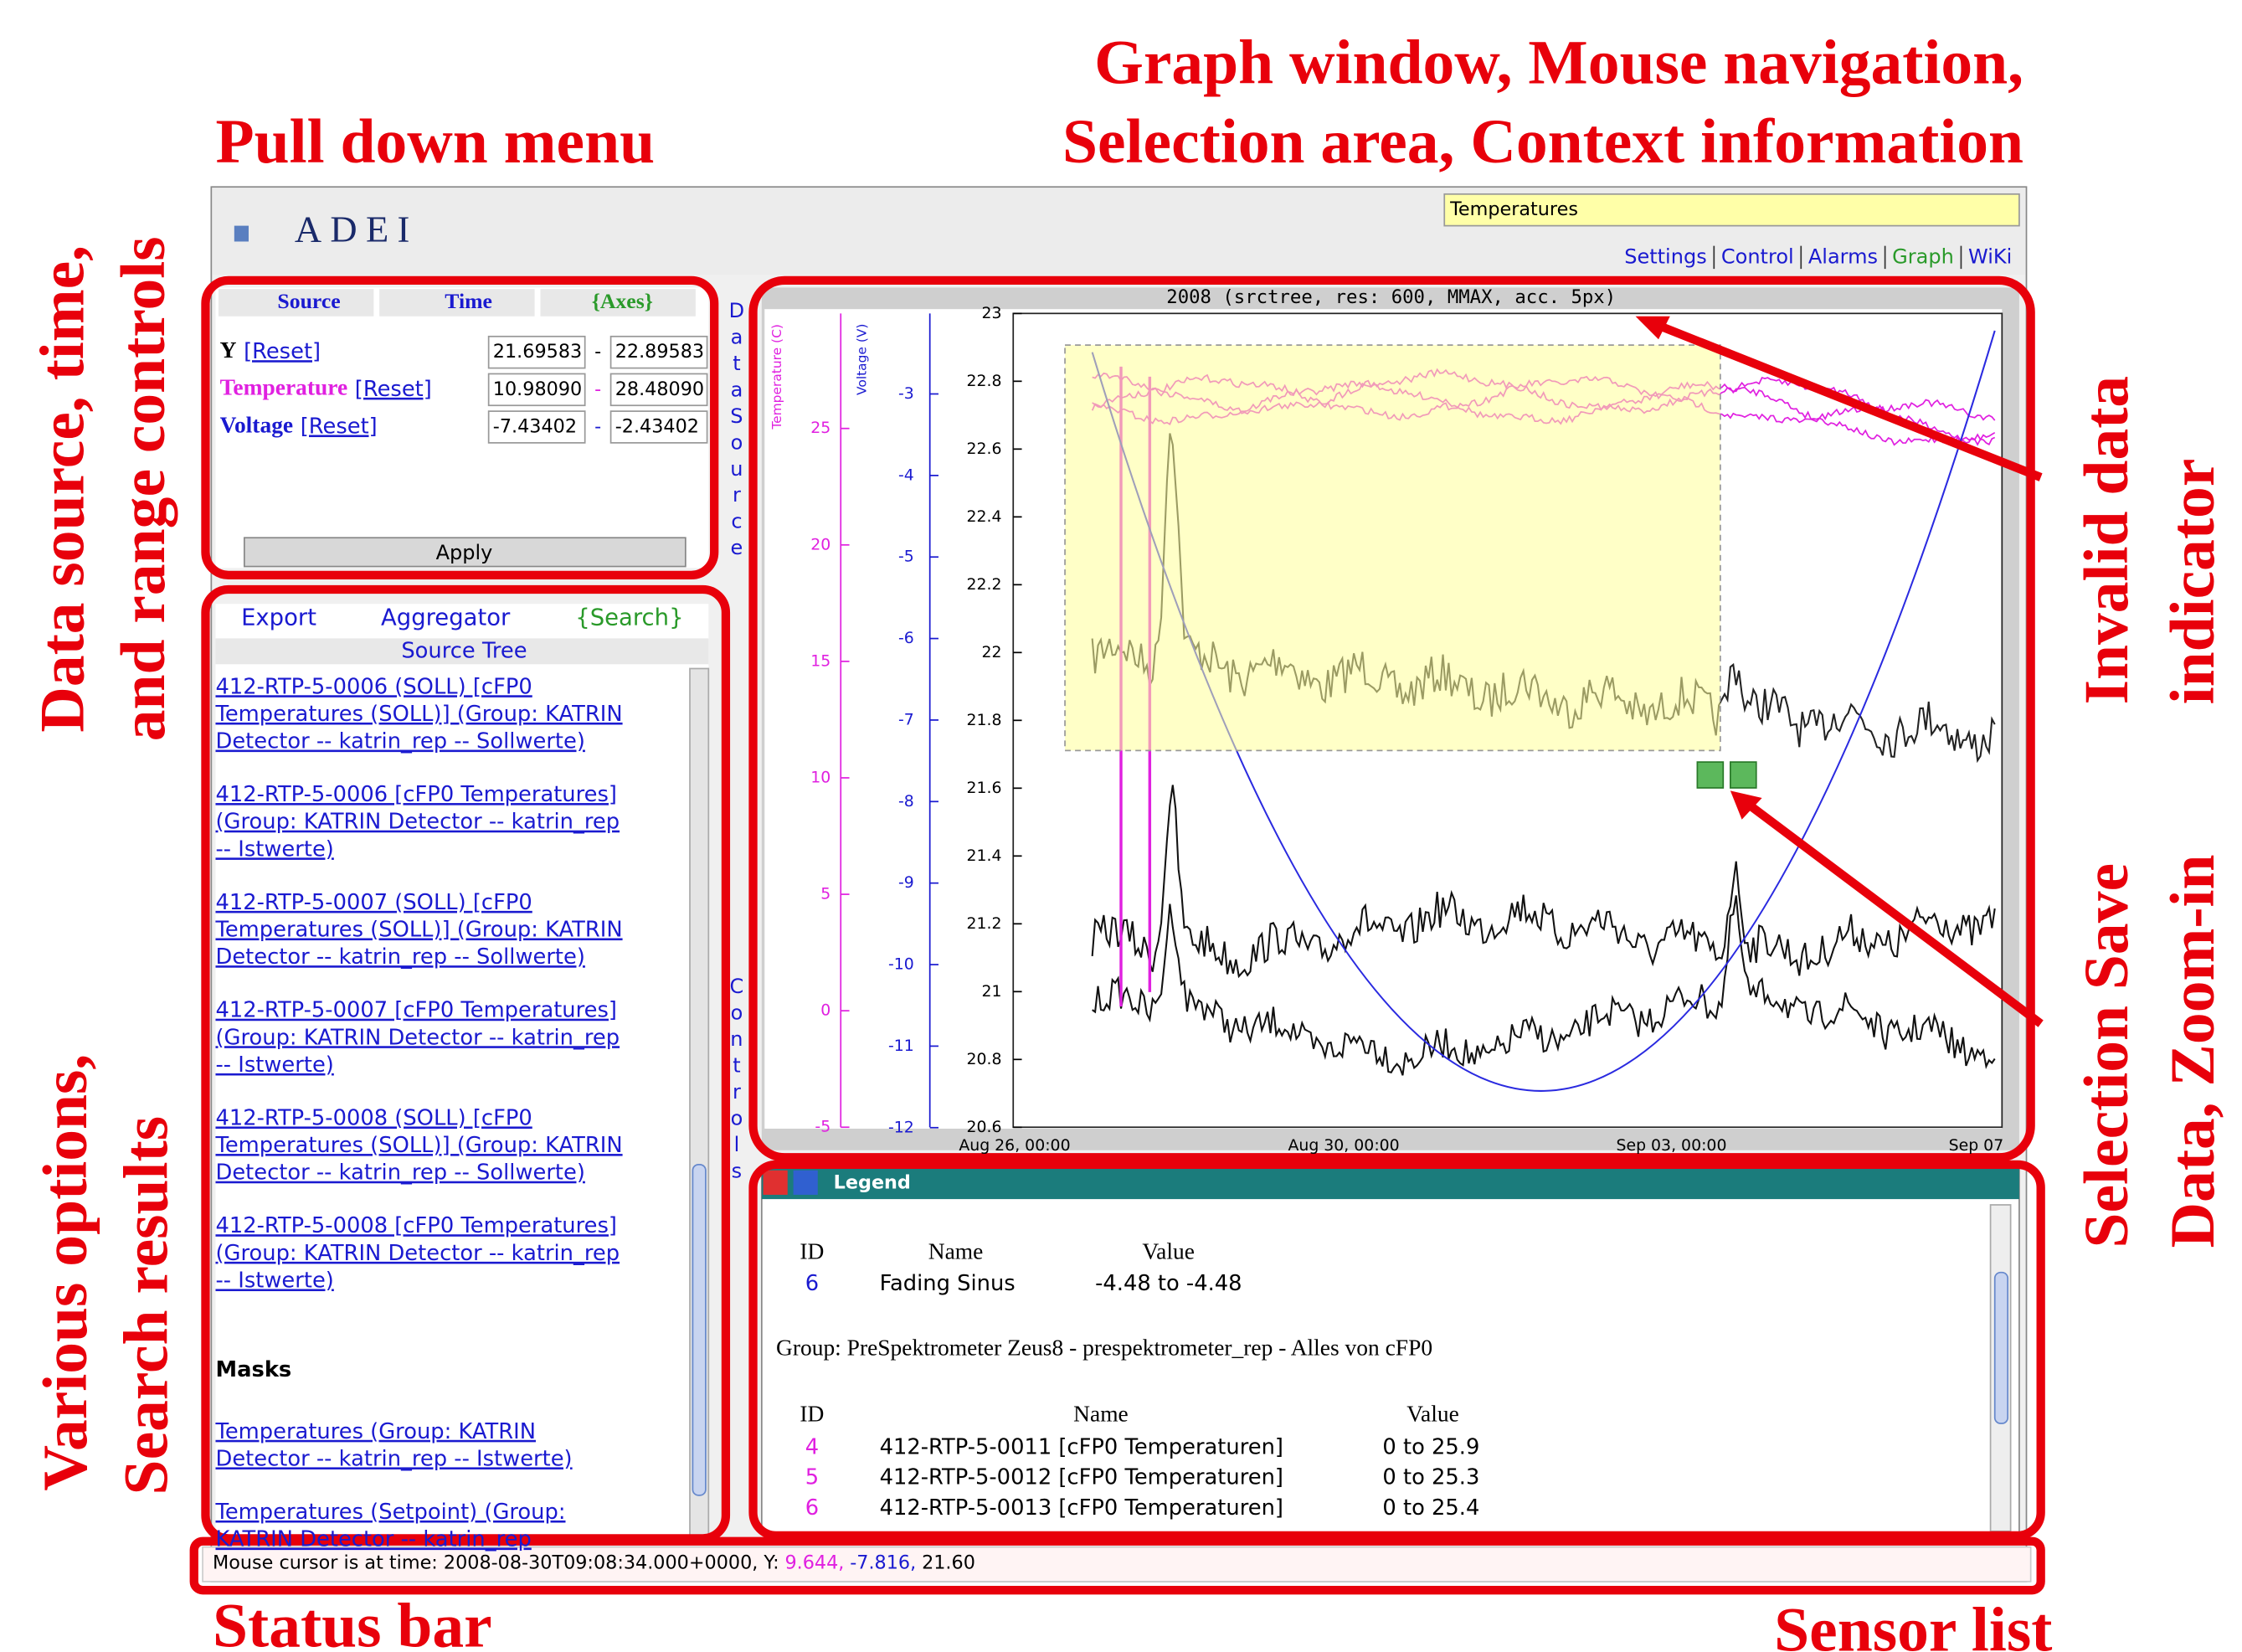 The height and width of the screenshot is (1652, 2242). What do you see at coordinates (446, 618) in the screenshot?
I see `tab-label: Aggregator` at bounding box center [446, 618].